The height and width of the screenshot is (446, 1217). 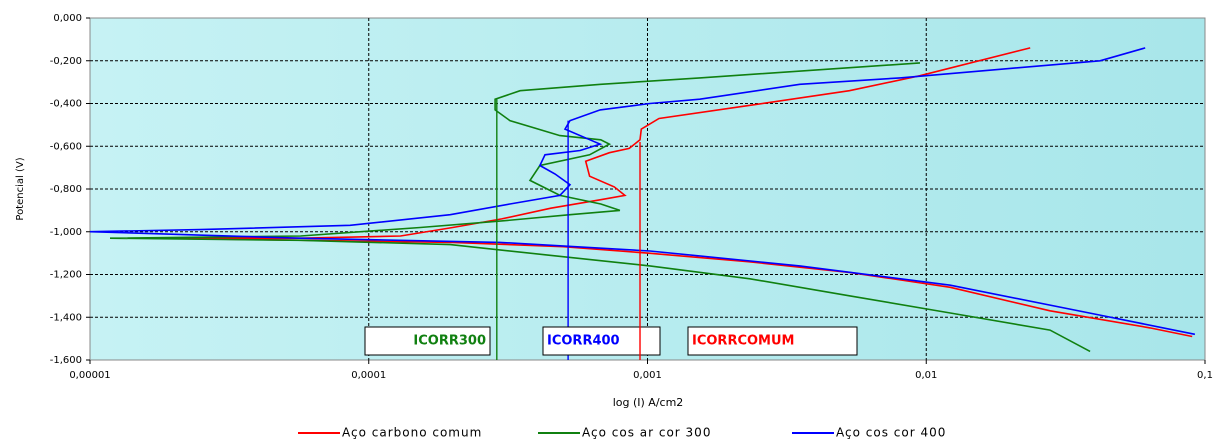 I want to click on y-tick-label: -1,600, so click(x=66, y=360).